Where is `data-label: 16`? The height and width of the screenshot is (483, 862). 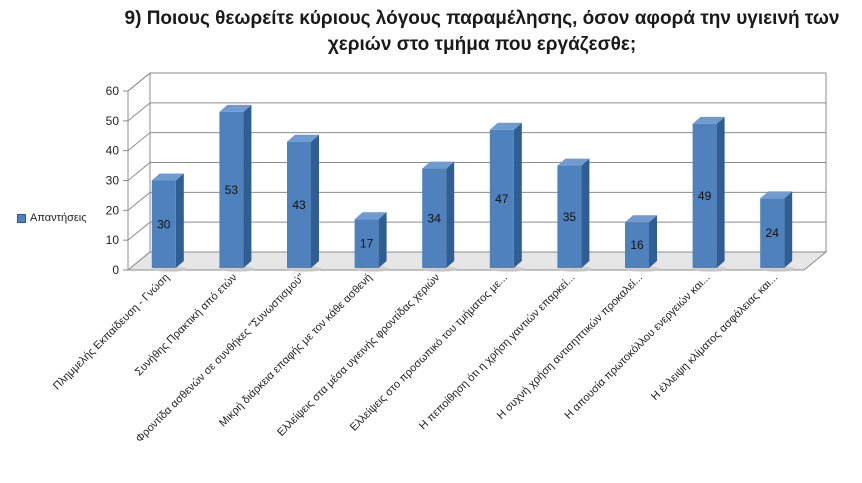
data-label: 16 is located at coordinates (637, 245).